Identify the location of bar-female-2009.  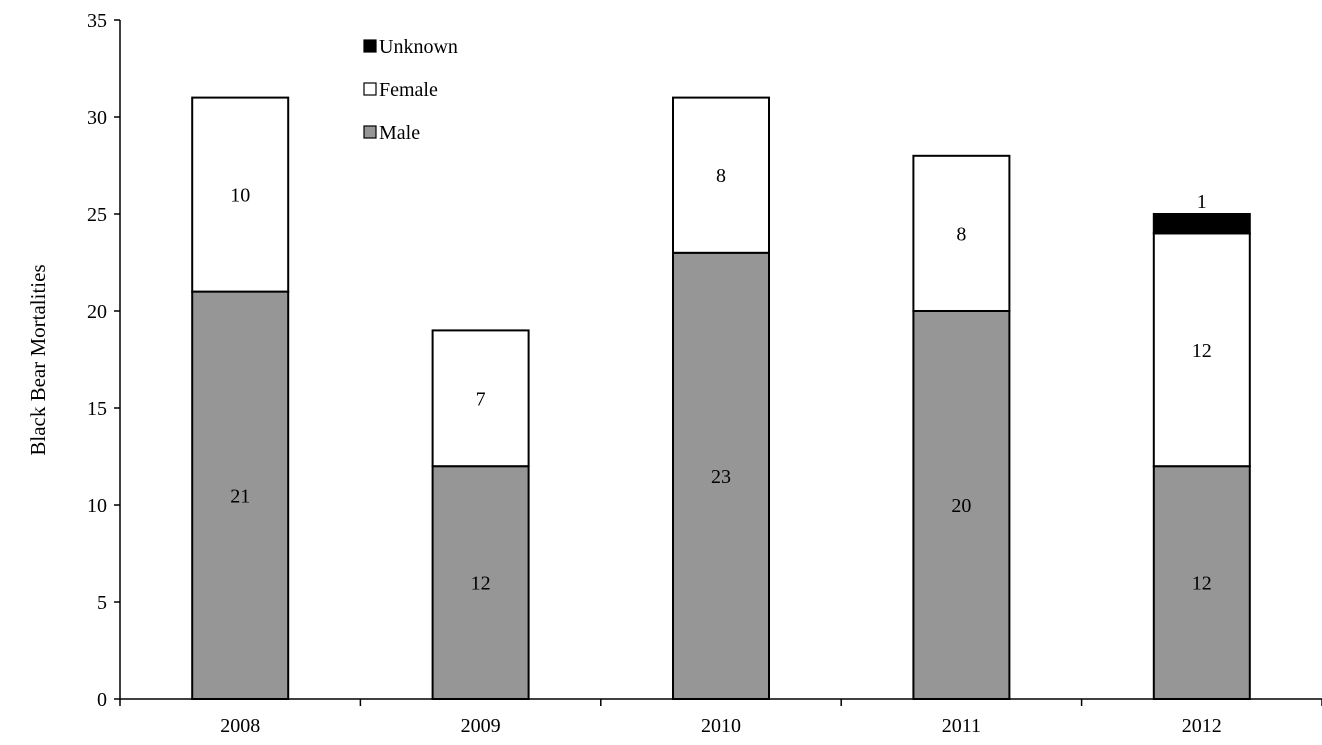
(480, 398).